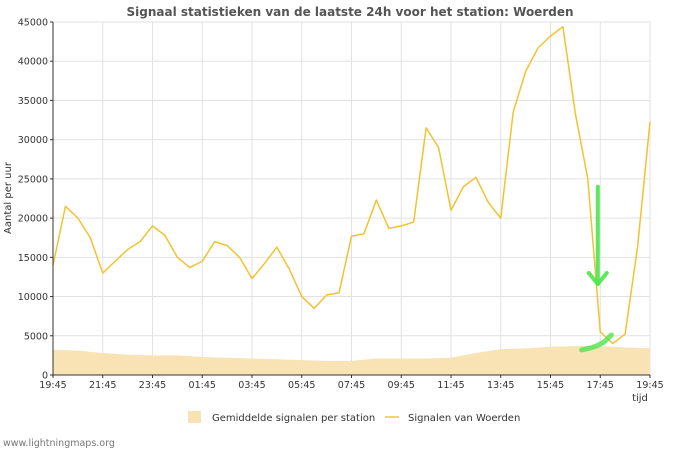 The width and height of the screenshot is (700, 450). I want to click on y-tick-label: 0, so click(45, 376).